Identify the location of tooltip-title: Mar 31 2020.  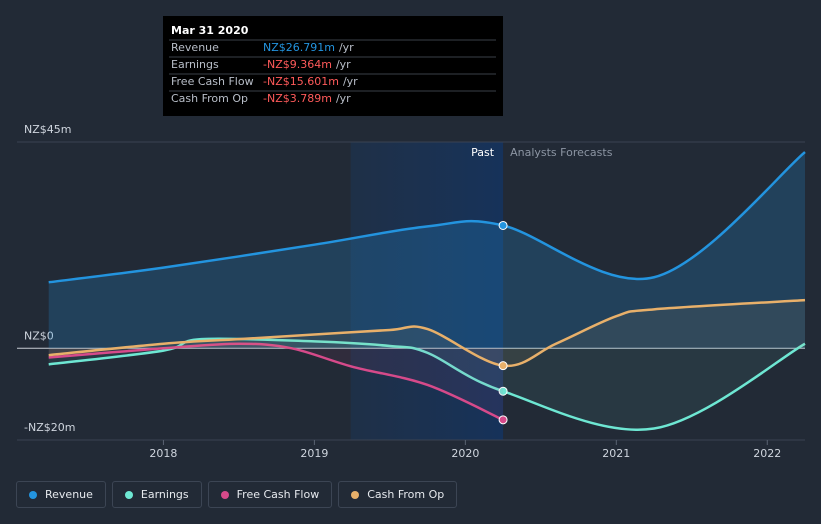
(210, 30).